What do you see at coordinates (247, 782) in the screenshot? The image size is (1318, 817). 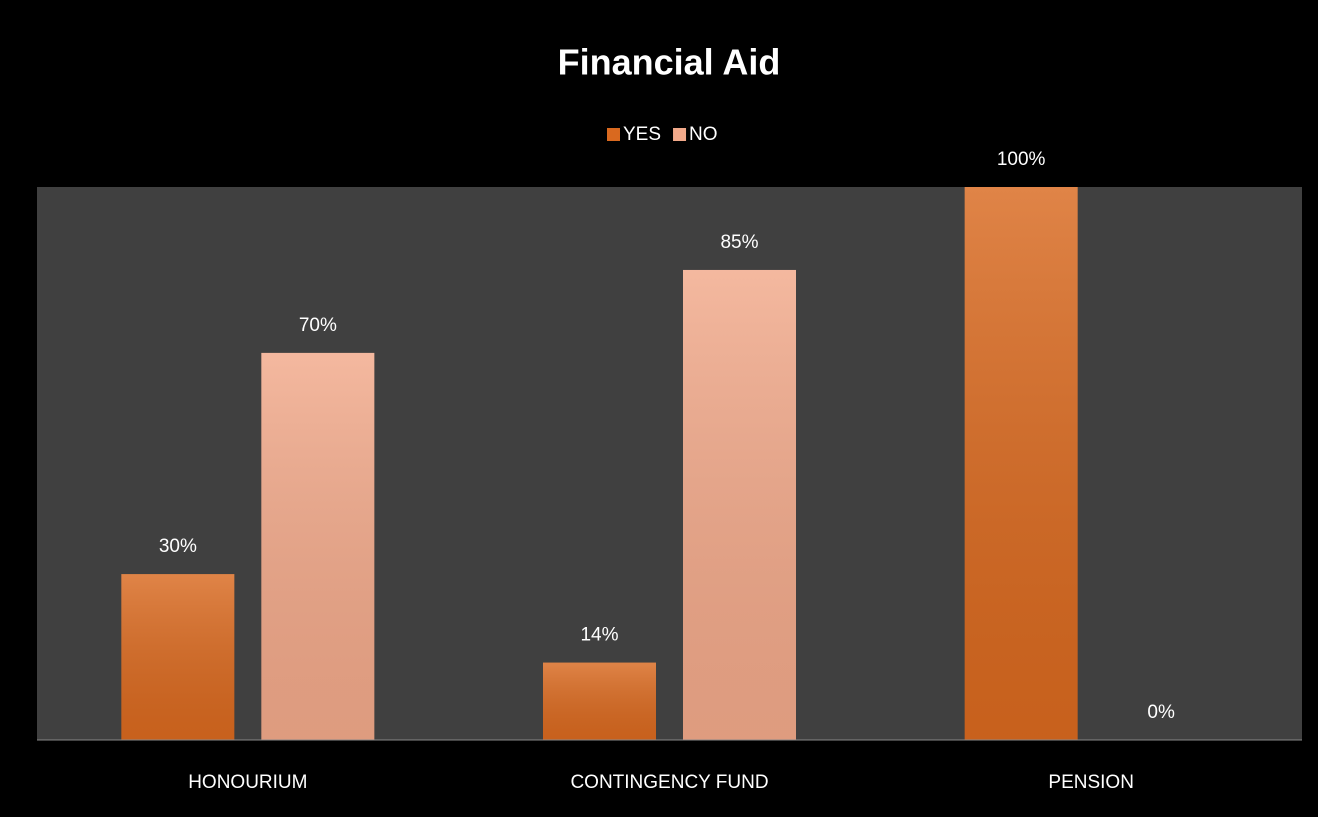 I see `x-tick-label: HONOURIUM` at bounding box center [247, 782].